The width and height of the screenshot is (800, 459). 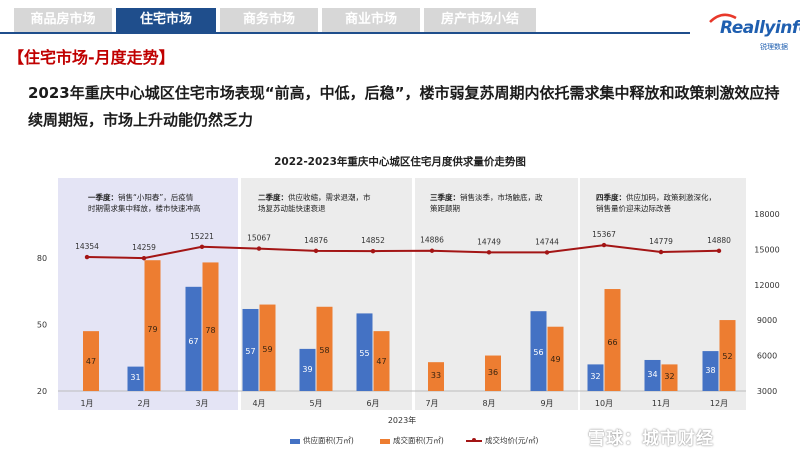 What do you see at coordinates (403, 252) in the screenshot?
I see `price-line` at bounding box center [403, 252].